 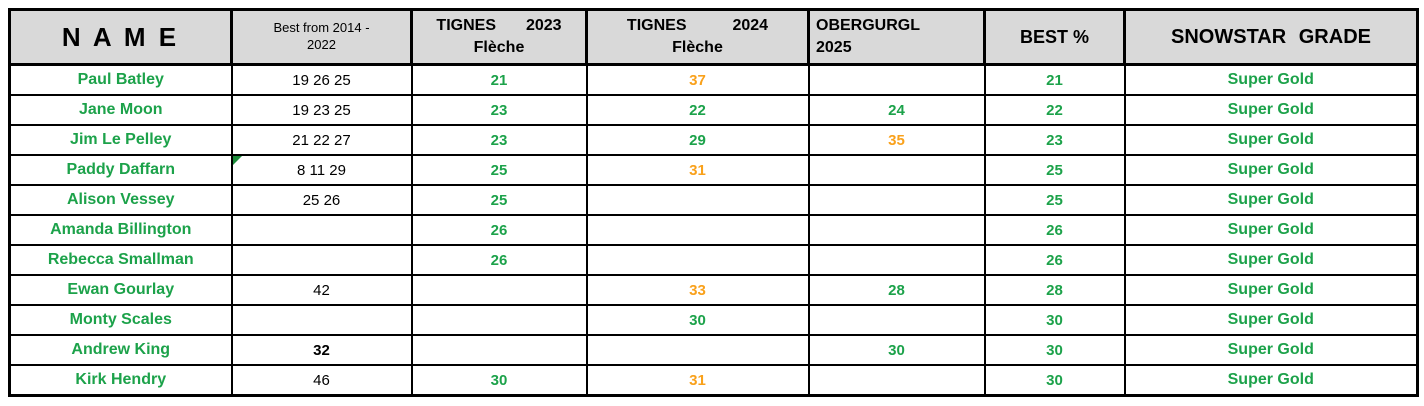 What do you see at coordinates (1271, 37) in the screenshot?
I see `header-snowstar-grade: SNOWSTAR GRADE` at bounding box center [1271, 37].